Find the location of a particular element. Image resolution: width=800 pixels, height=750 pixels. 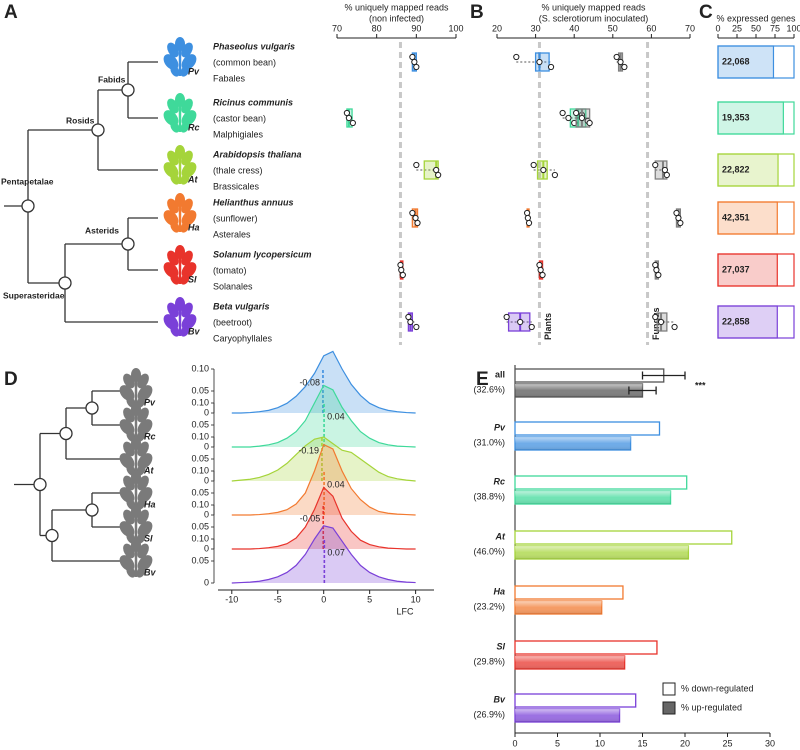

x-tick-label: 90 is located at coordinates (416, 28).